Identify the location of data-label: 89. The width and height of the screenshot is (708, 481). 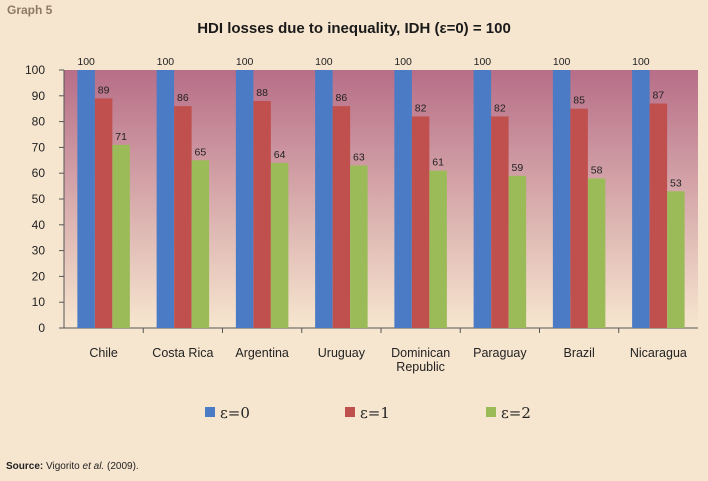
(104, 90).